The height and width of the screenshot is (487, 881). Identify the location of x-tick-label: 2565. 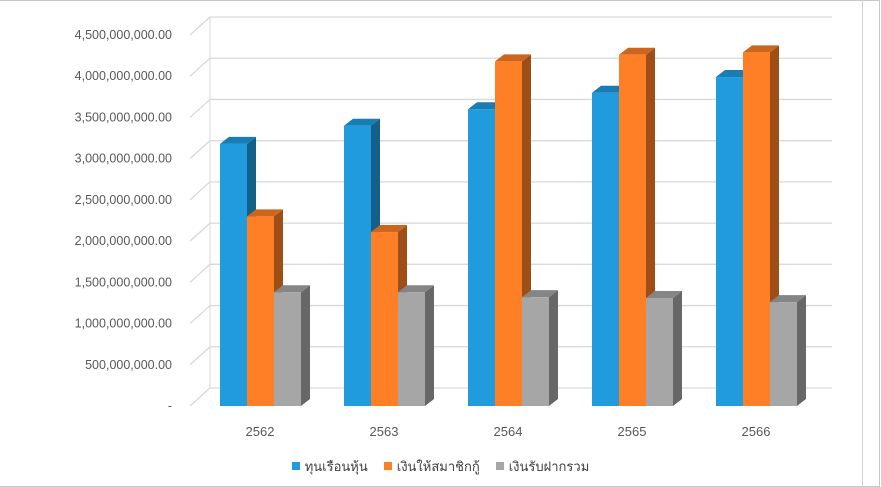
(632, 431).